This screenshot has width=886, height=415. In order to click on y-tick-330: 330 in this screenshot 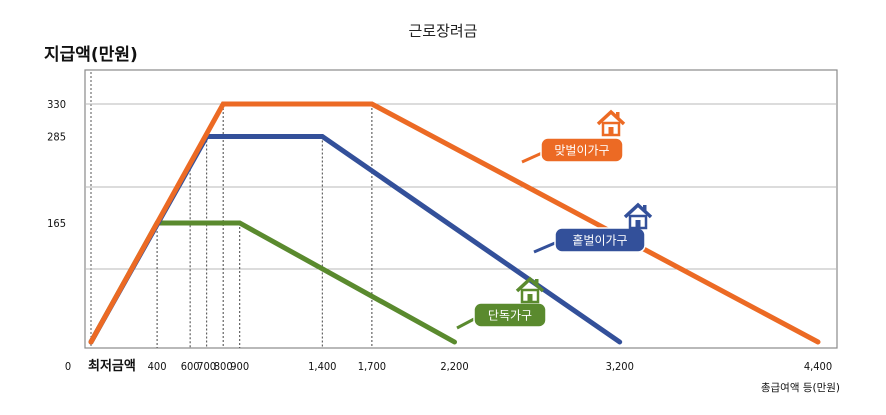, I will do `click(56, 104)`.